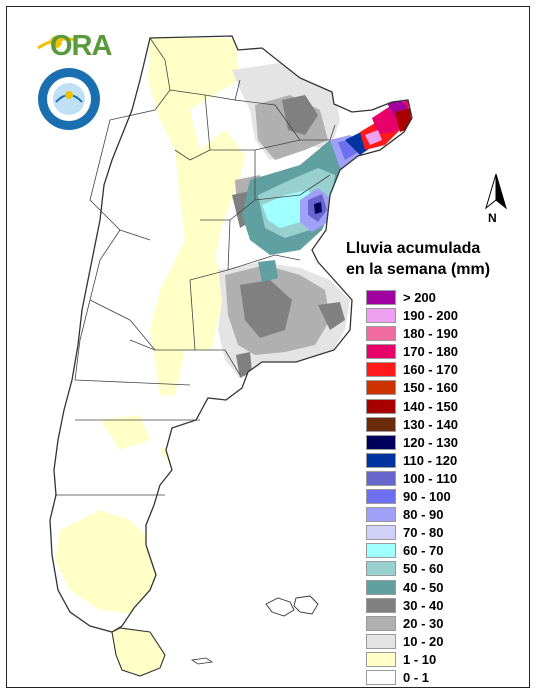  I want to click on legend-label: 10 - 20, so click(423, 641).